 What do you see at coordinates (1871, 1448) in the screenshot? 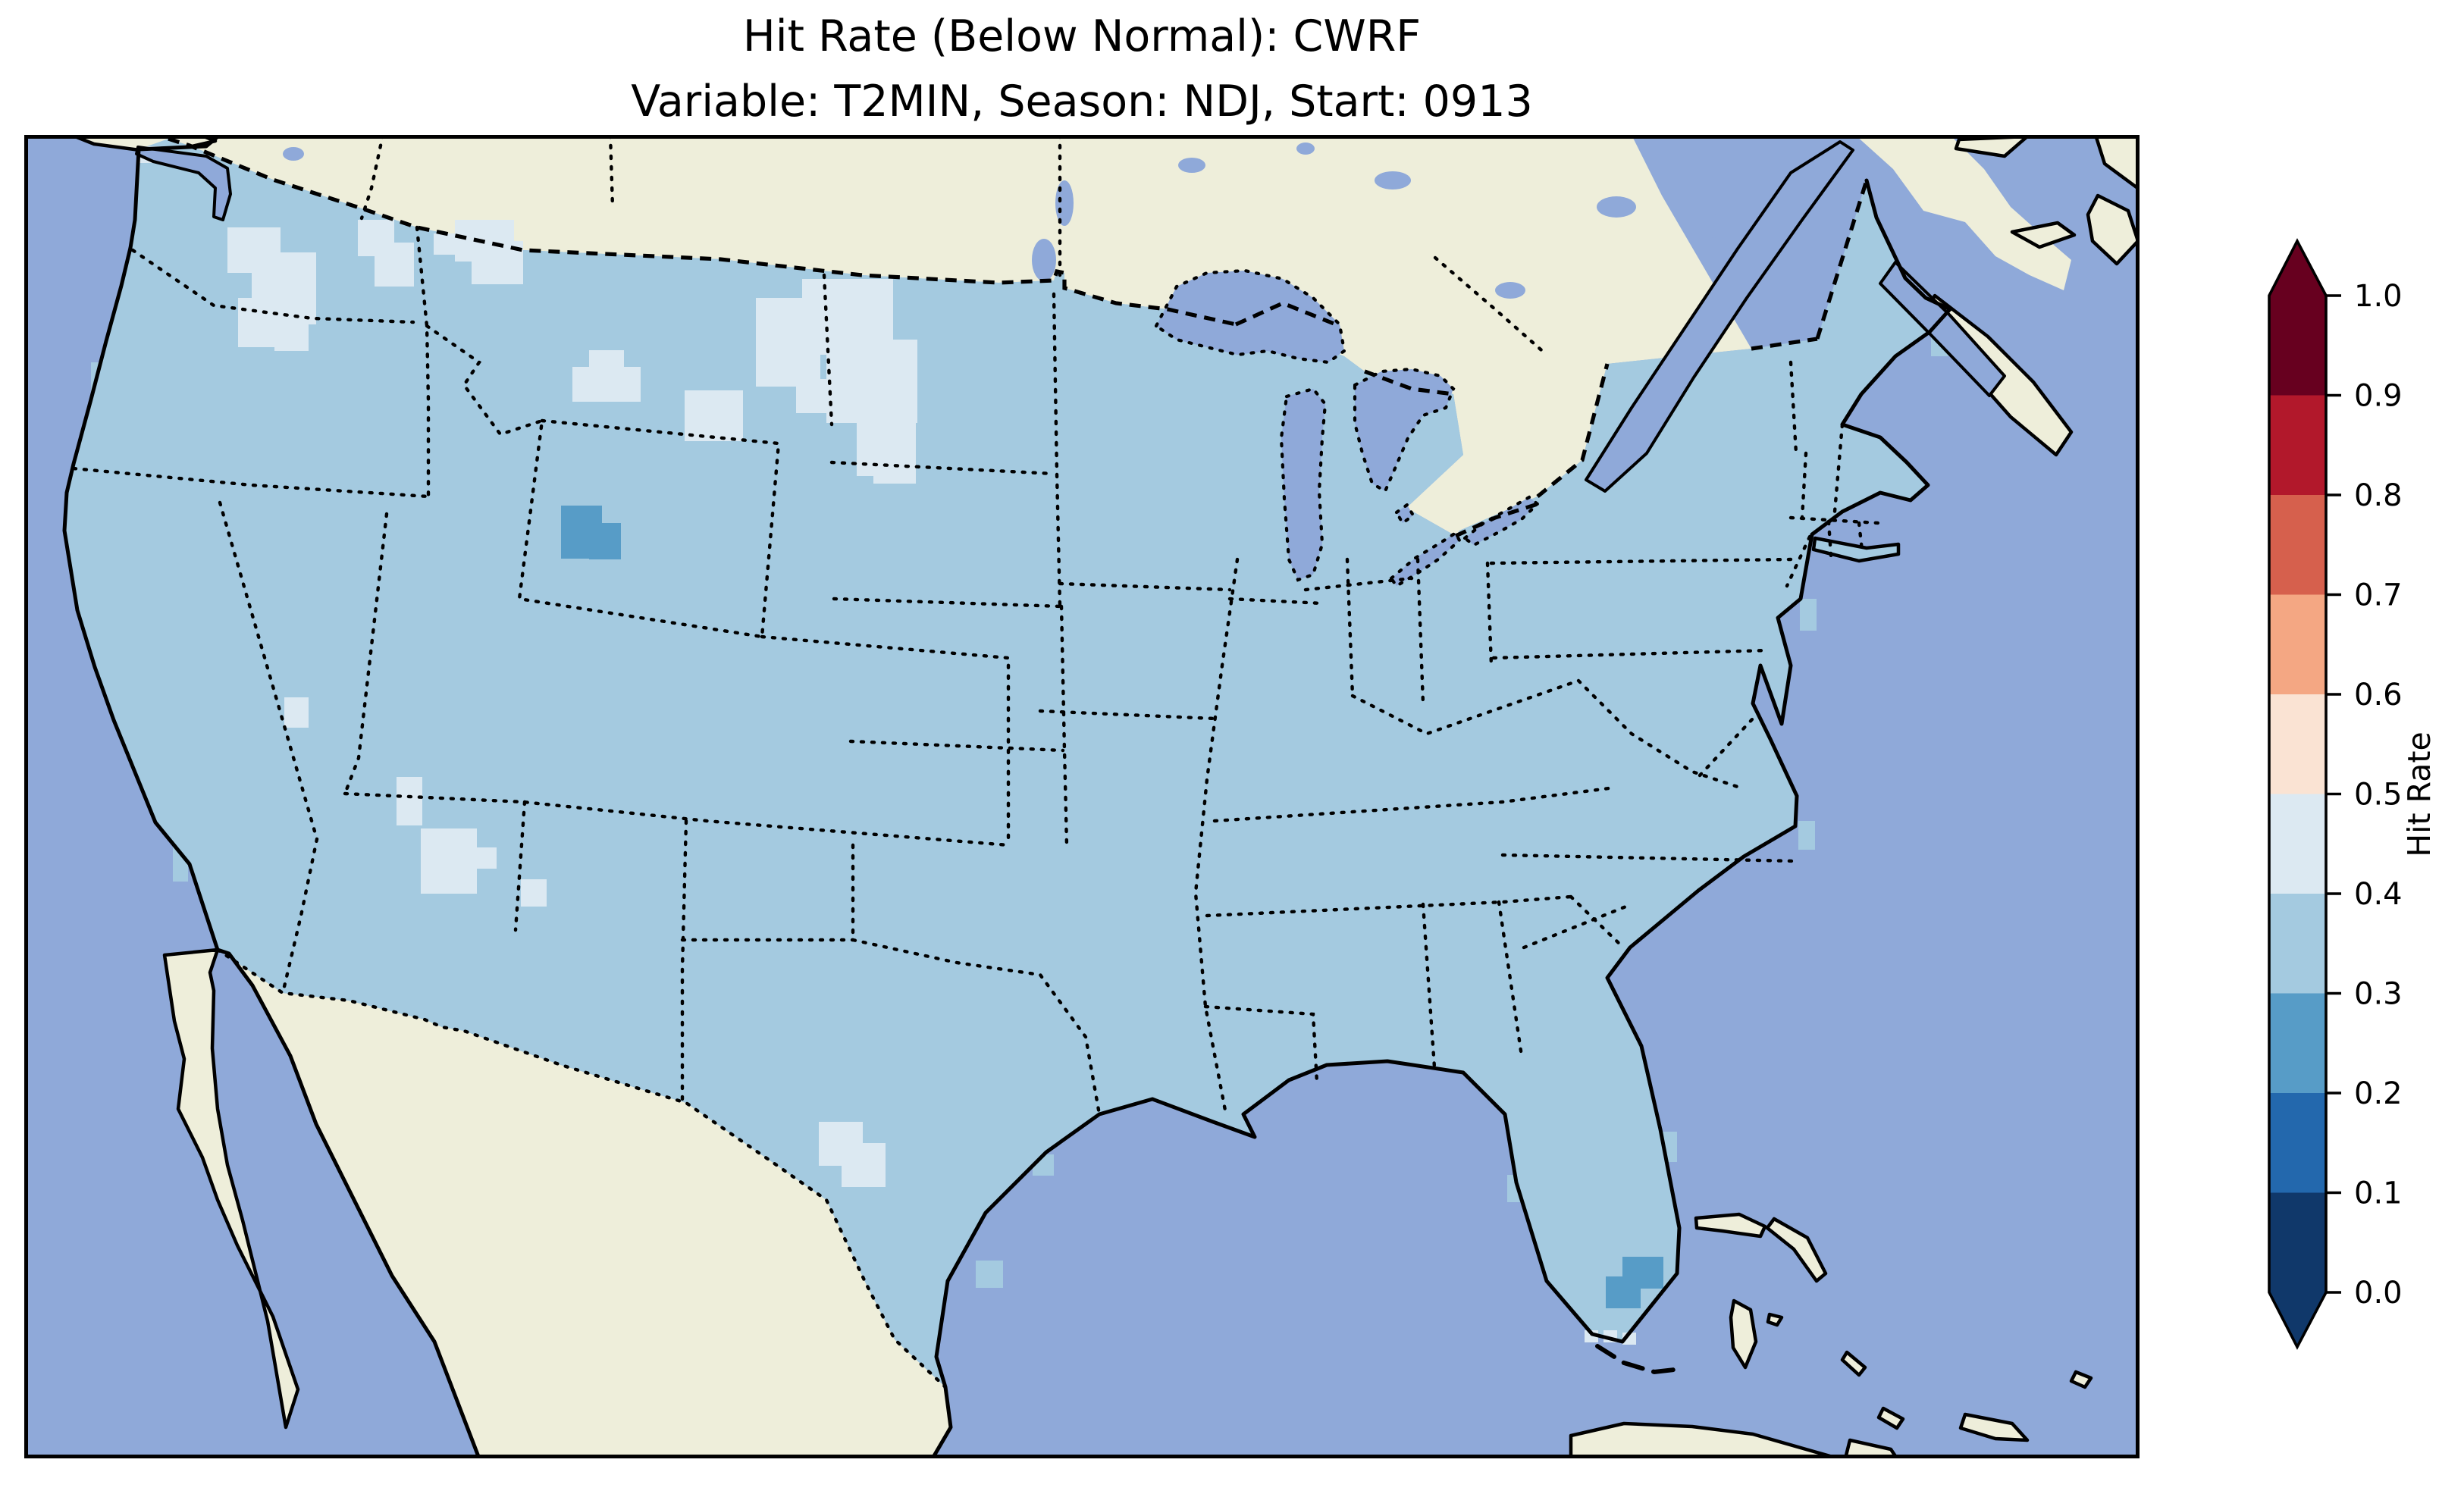
I see `cuba-east` at bounding box center [1871, 1448].